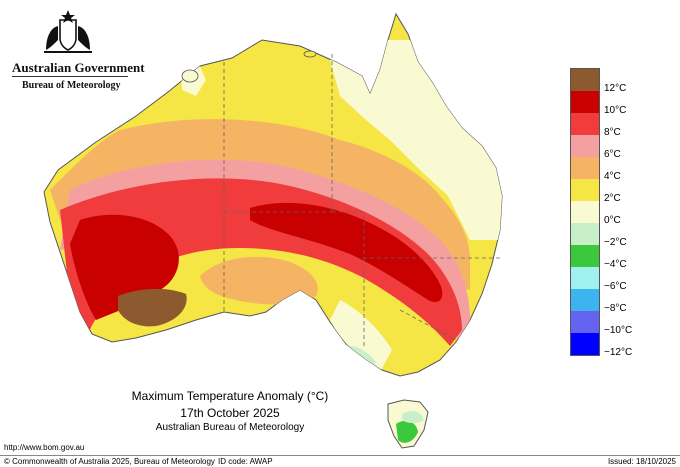  I want to click on tasmania, so click(408, 424).